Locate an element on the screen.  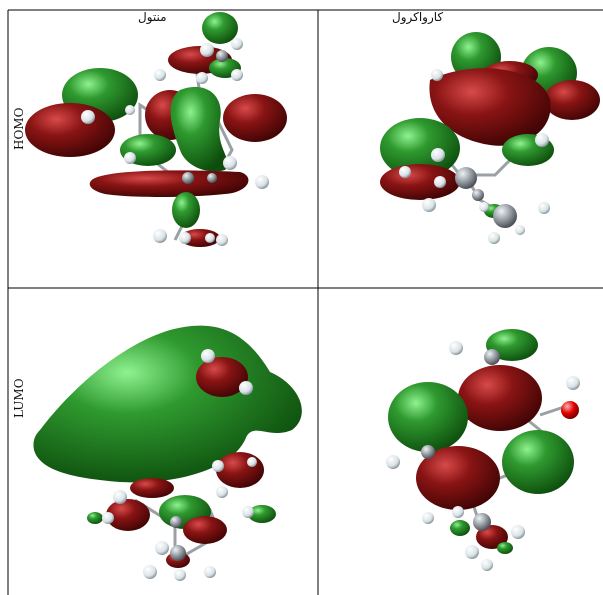
panel-carvacrol-lumo is located at coordinates (483, 450).